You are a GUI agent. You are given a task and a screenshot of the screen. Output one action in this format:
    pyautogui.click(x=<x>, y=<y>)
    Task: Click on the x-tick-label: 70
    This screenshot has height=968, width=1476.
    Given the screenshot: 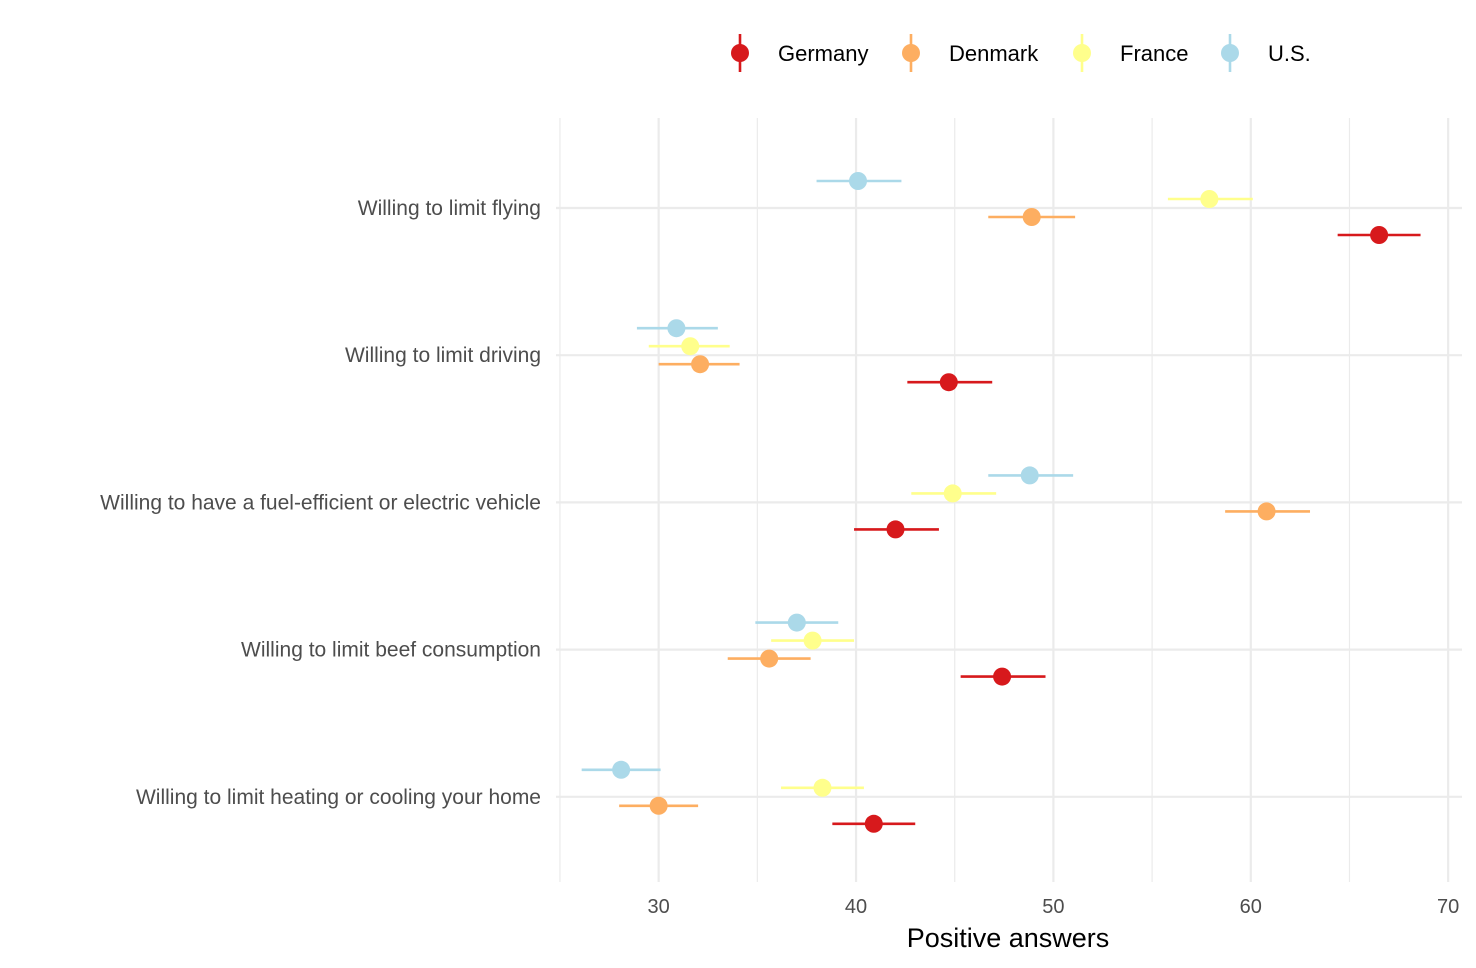 What is the action you would take?
    pyautogui.click(x=1448, y=907)
    